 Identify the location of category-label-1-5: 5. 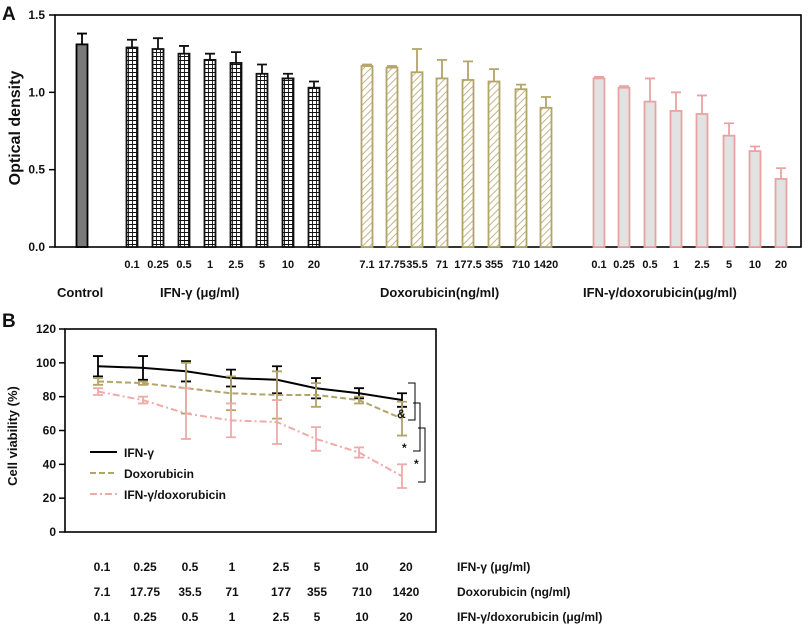
(262, 265).